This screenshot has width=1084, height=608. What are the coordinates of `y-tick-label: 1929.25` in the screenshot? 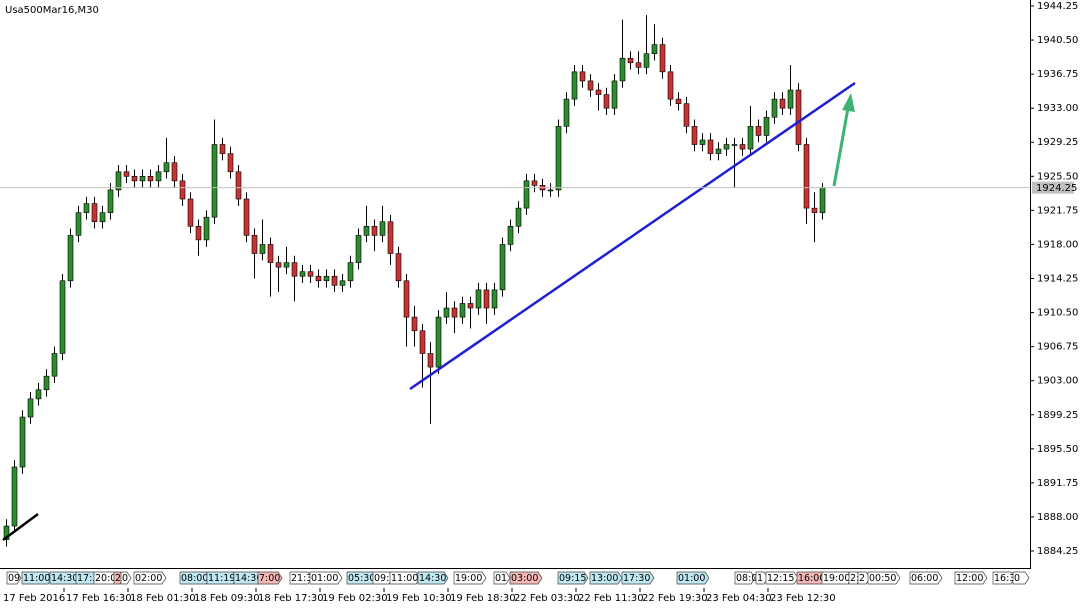 It's located at (1057, 142).